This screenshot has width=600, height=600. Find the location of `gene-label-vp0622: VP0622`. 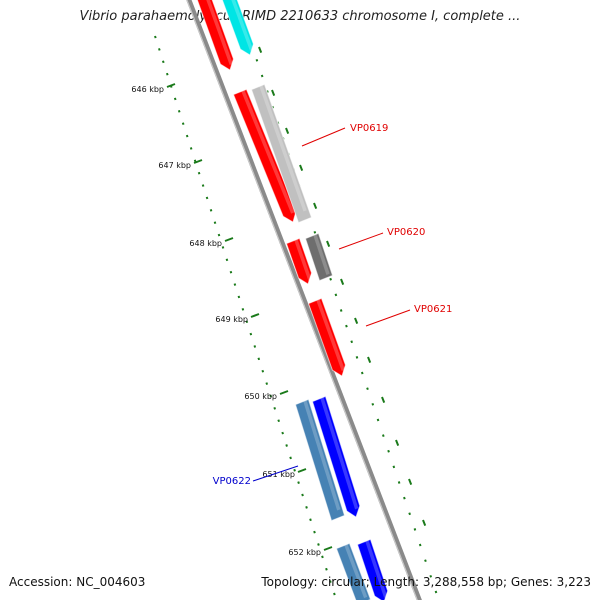

gene-label-vp0622: VP0622 is located at coordinates (232, 481).